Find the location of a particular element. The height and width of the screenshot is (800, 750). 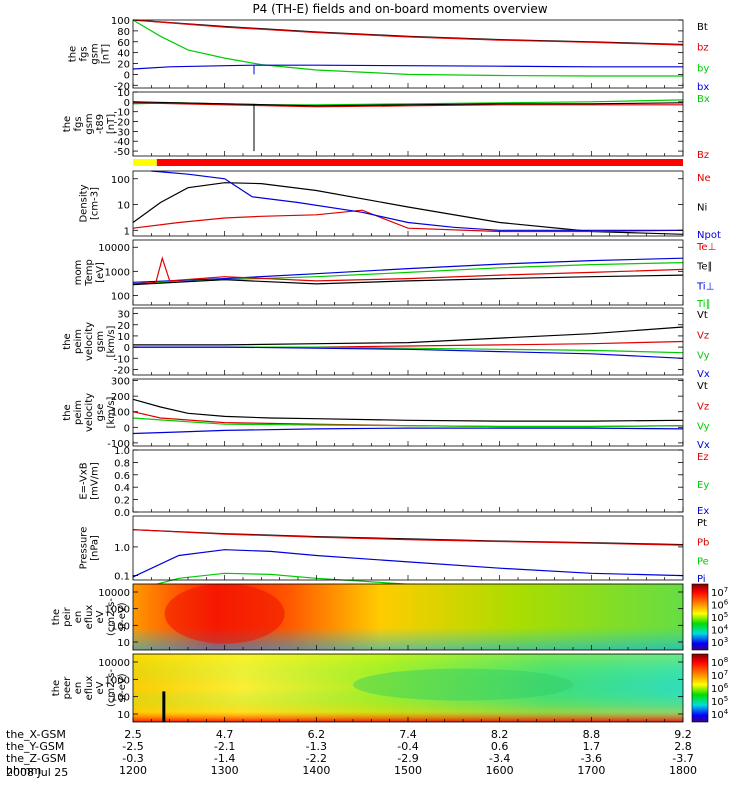

x-axis-value: -3.4 is located at coordinates (499, 758).